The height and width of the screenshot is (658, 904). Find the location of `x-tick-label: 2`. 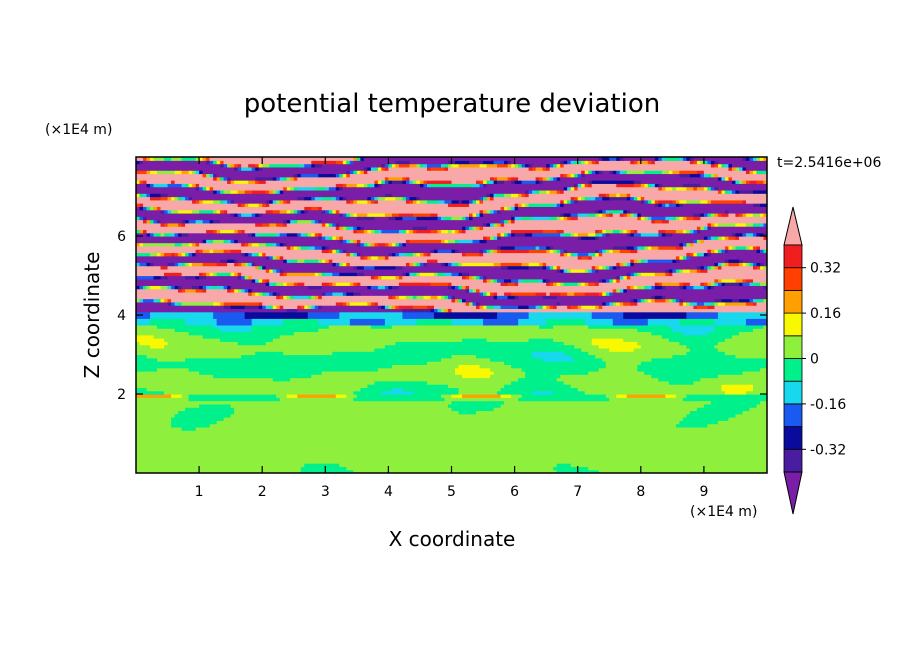

x-tick-label: 2 is located at coordinates (262, 492).